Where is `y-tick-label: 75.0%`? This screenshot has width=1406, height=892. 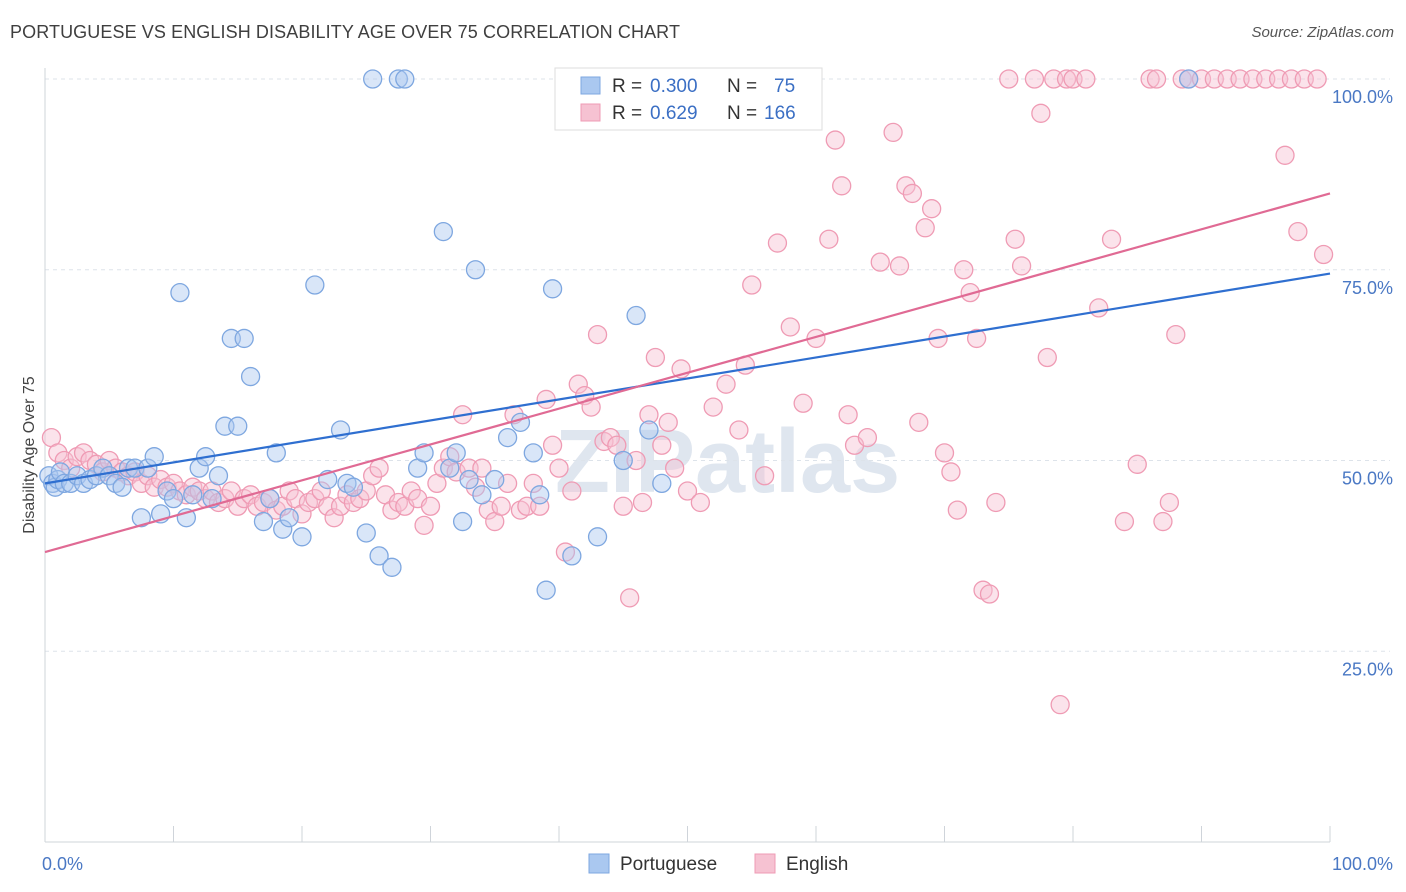 y-tick-label: 75.0% is located at coordinates (1367, 288).